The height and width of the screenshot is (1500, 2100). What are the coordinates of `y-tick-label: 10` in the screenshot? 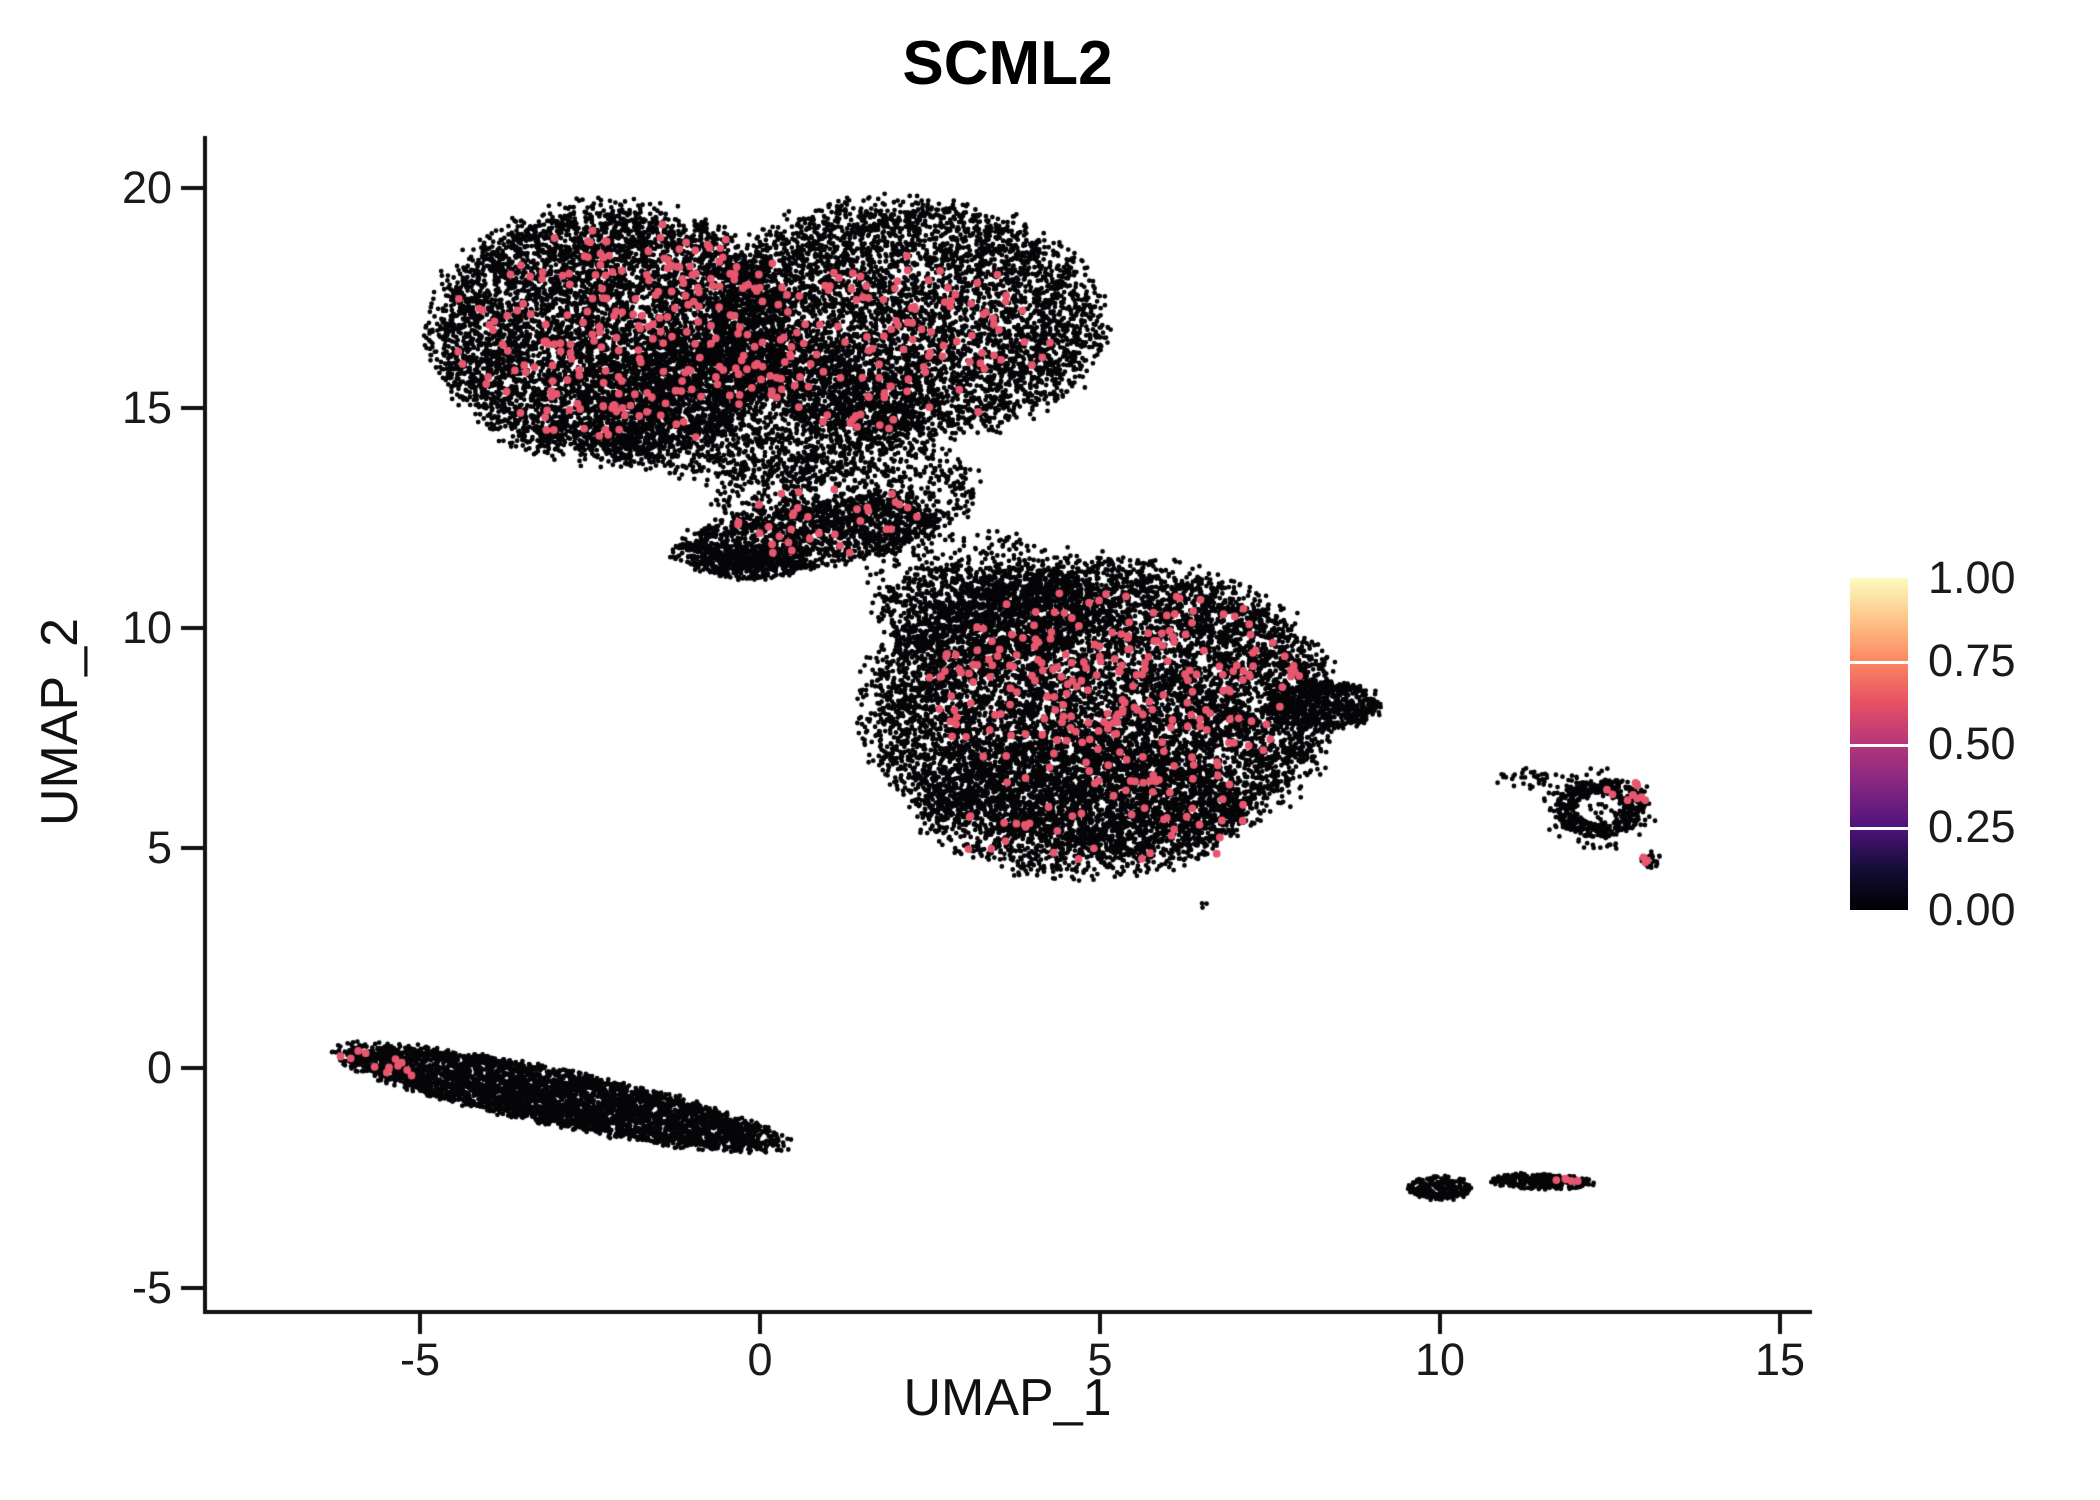 It's located at (146, 627).